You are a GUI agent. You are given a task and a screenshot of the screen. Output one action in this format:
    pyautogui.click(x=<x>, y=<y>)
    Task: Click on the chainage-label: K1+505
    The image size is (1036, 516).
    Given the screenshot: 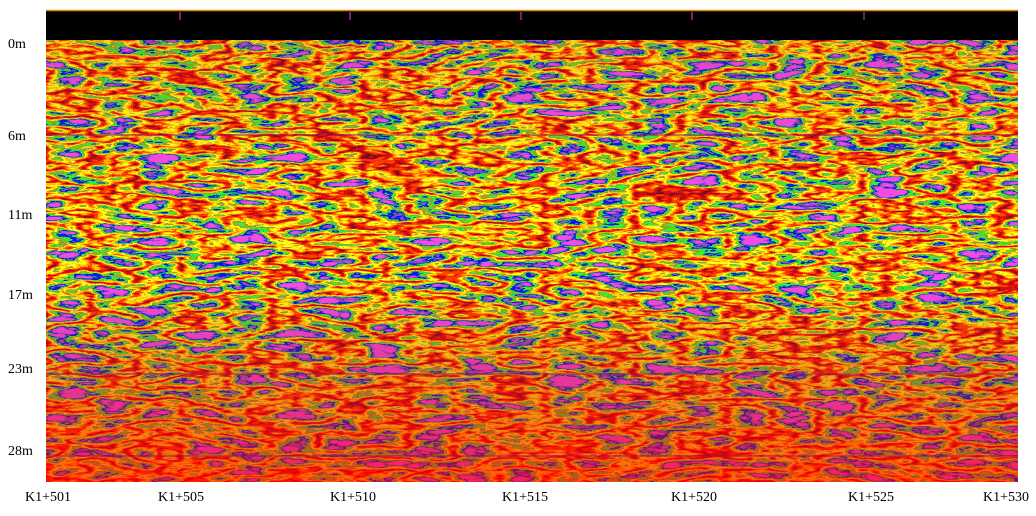 What is the action you would take?
    pyautogui.click(x=181, y=497)
    